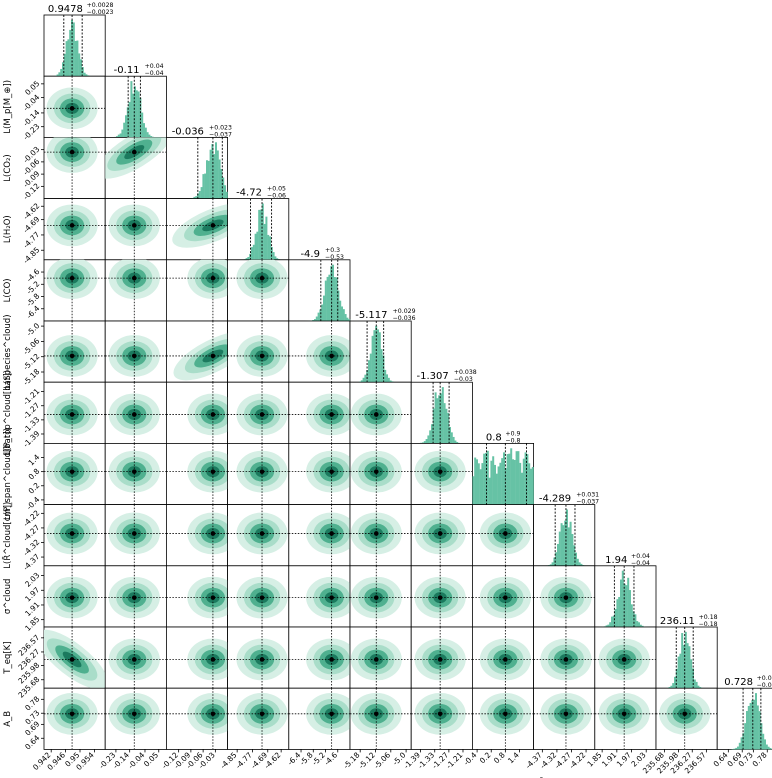 The image size is (772, 778). What do you see at coordinates (154, 73) in the screenshot?
I see `param-minus-1: −0.04` at bounding box center [154, 73].